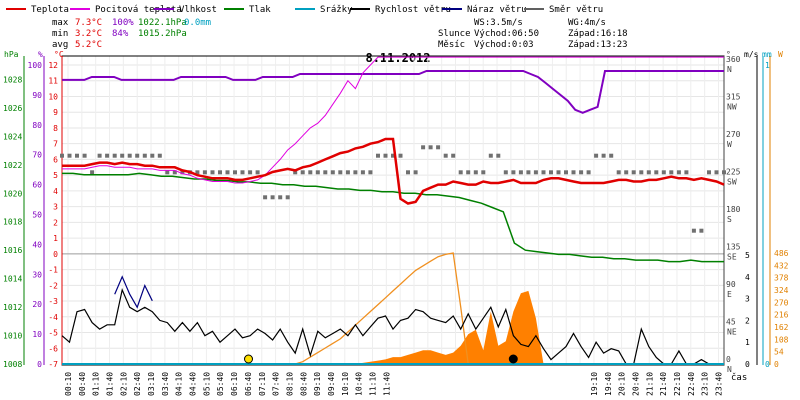  I want to click on ms-tick-label: 5, so click(747, 255).